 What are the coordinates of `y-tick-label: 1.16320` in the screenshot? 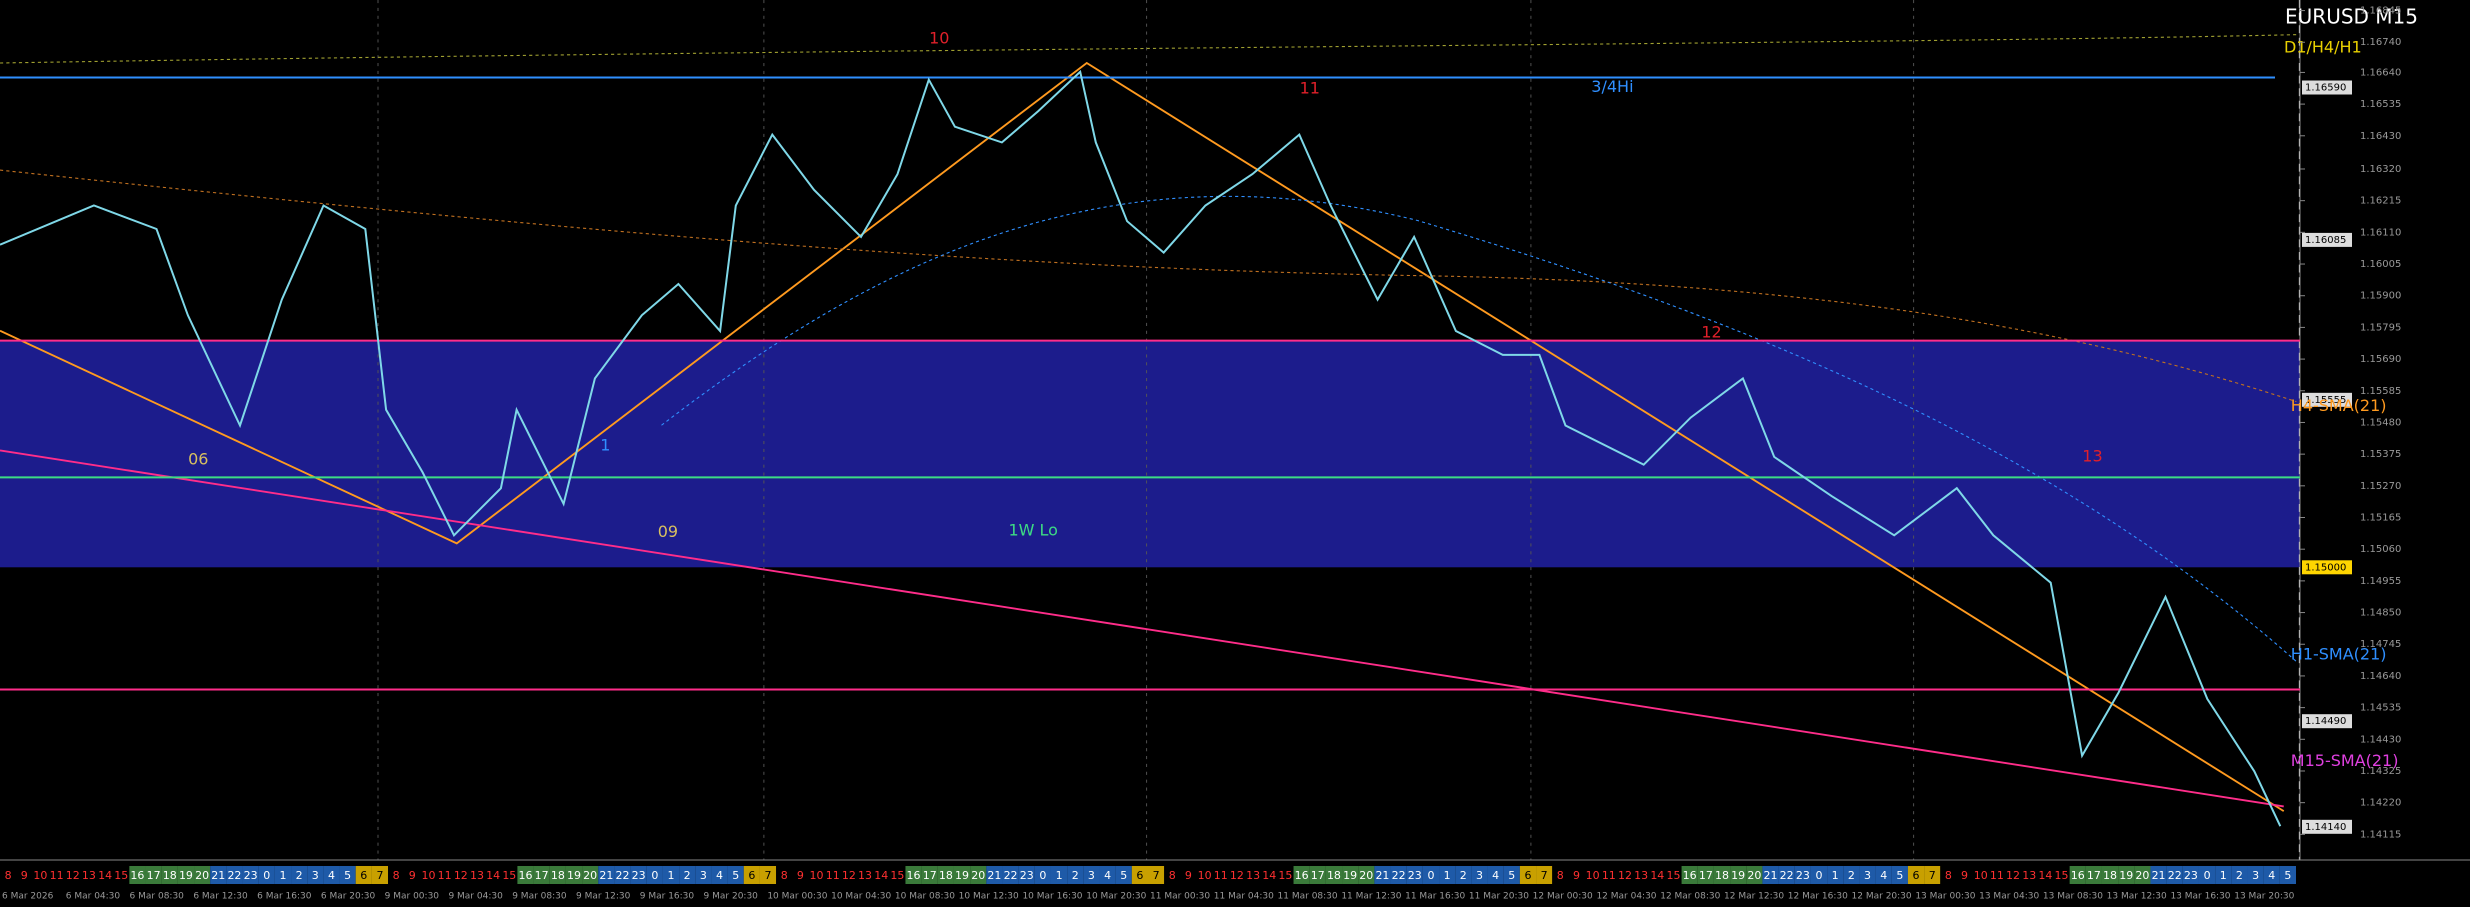 It's located at (2380, 169).